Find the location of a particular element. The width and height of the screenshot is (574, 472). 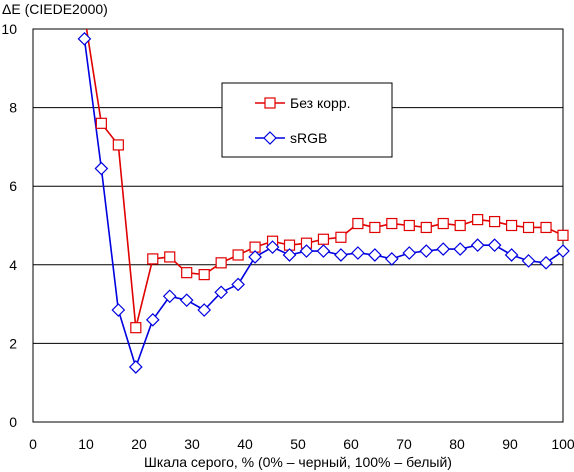

y-tick-label: 0 is located at coordinates (13, 422).